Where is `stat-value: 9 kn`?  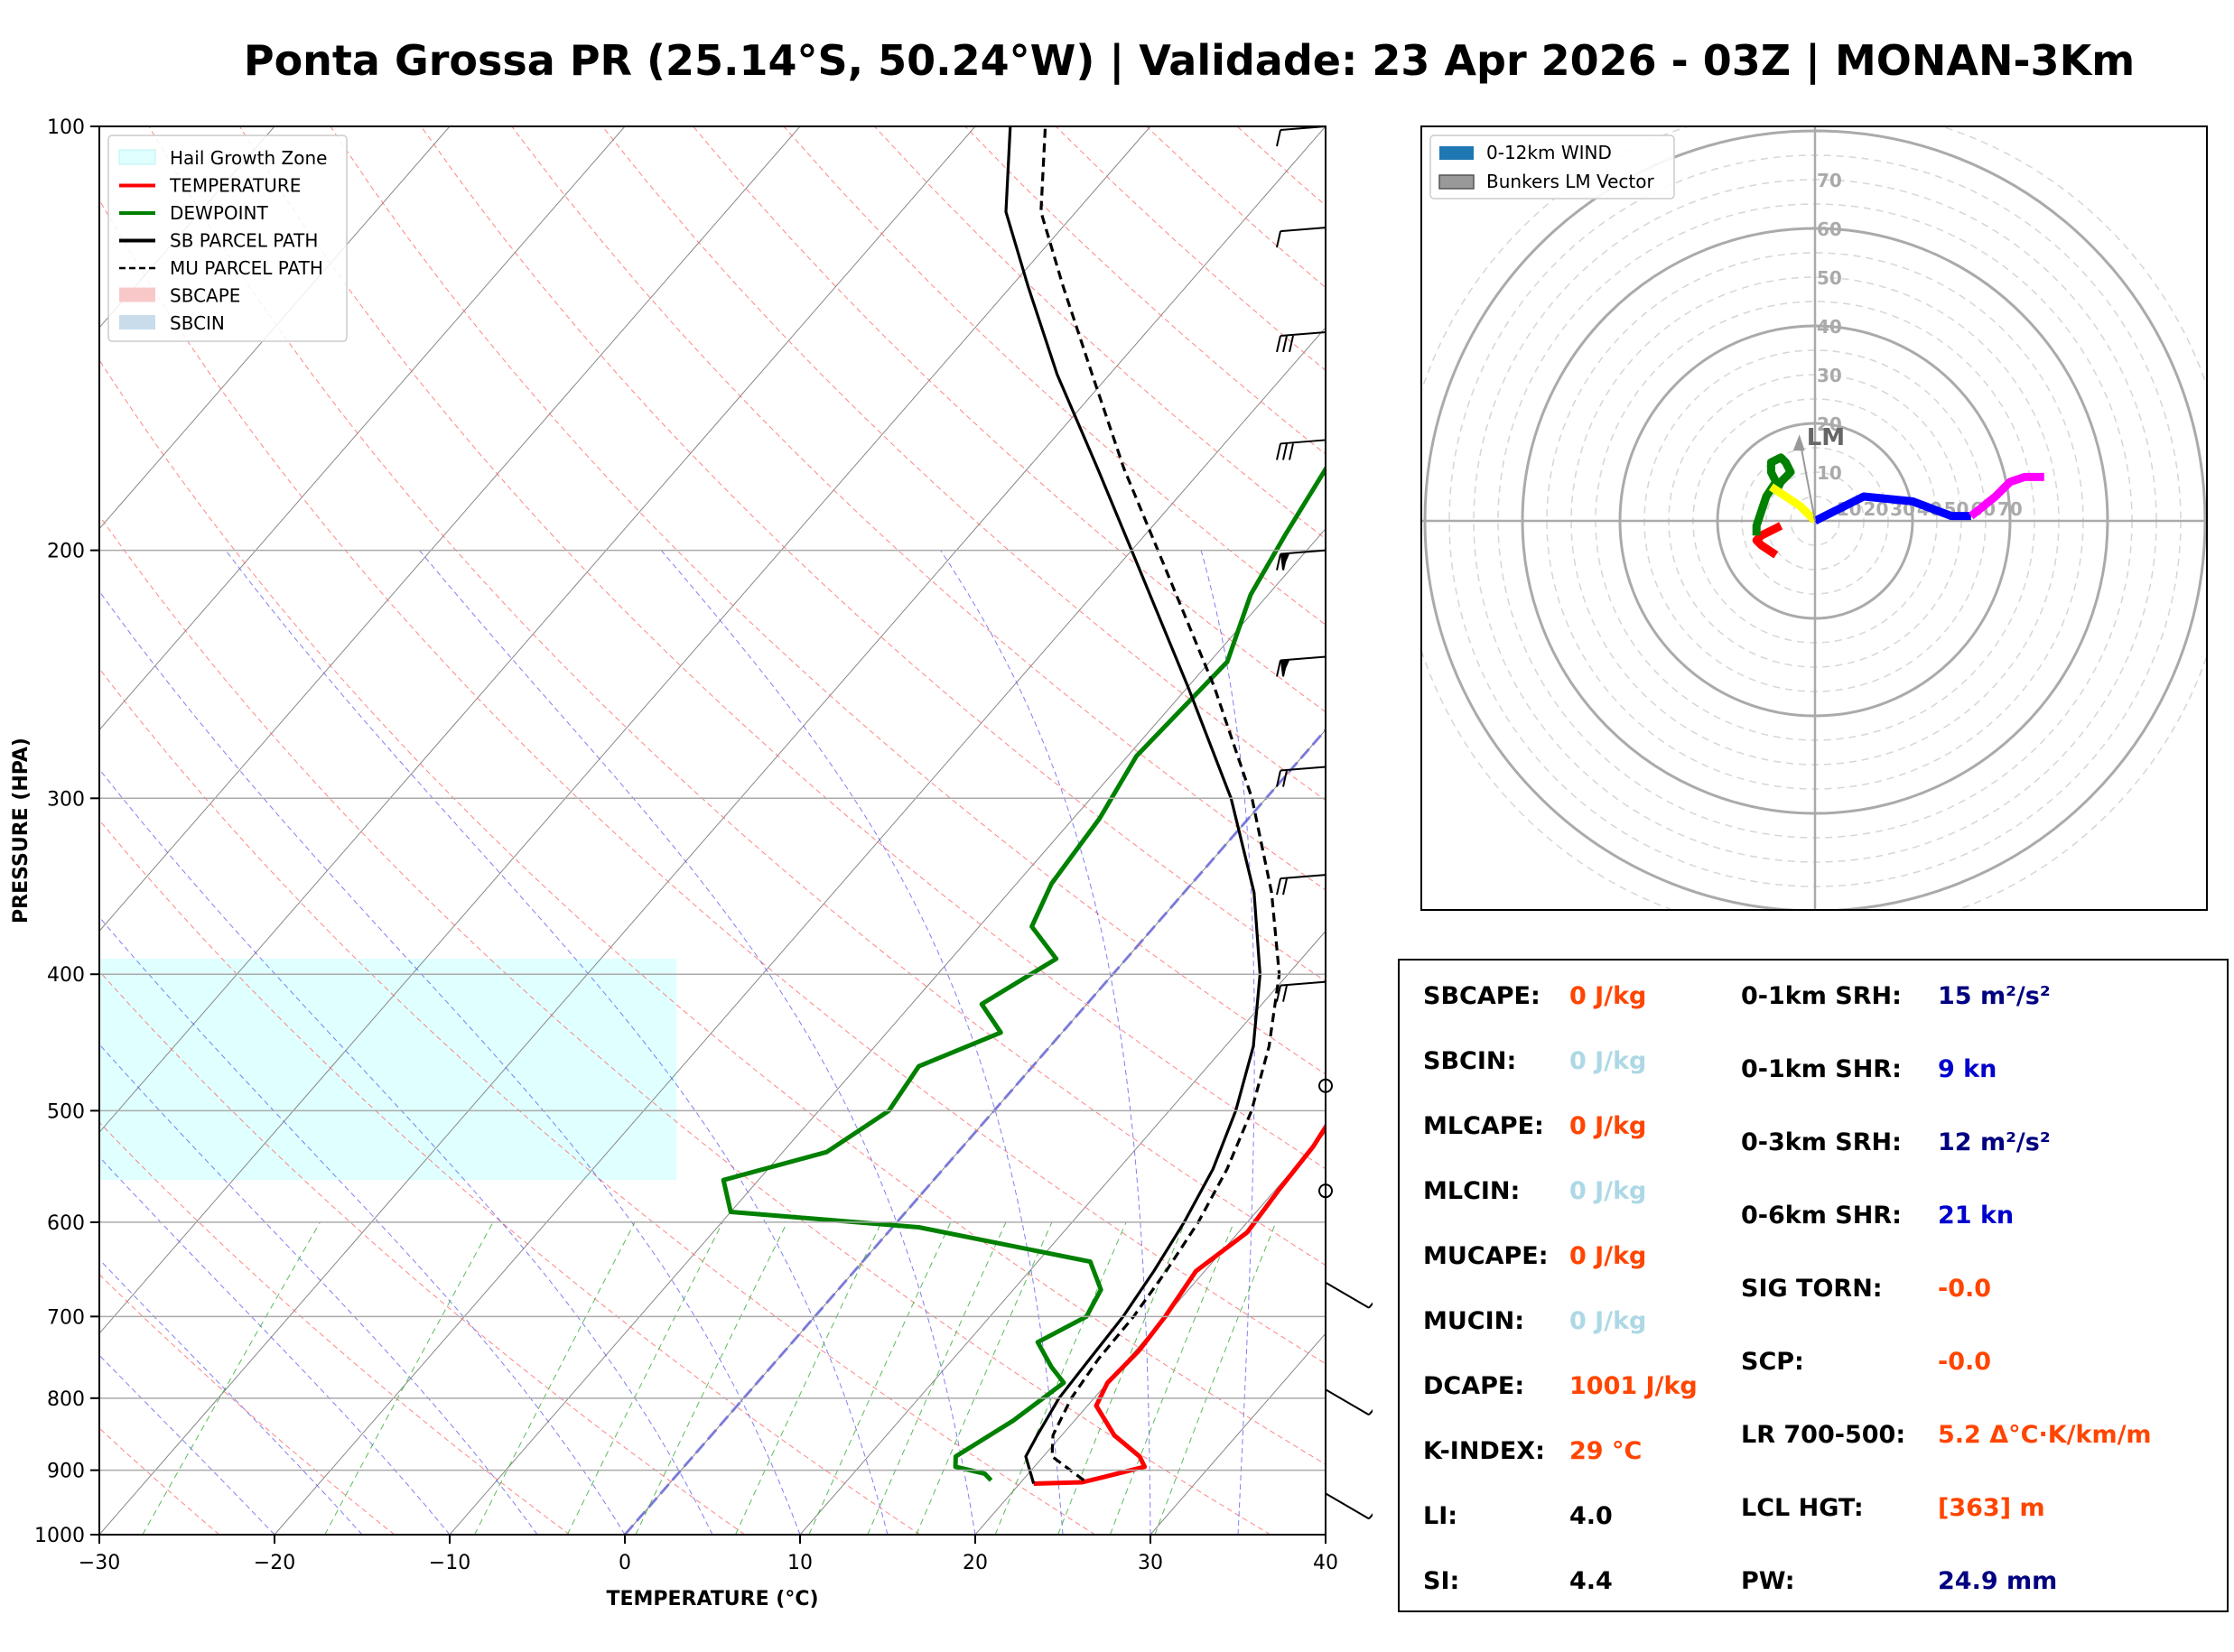 stat-value: 9 kn is located at coordinates (1968, 1069).